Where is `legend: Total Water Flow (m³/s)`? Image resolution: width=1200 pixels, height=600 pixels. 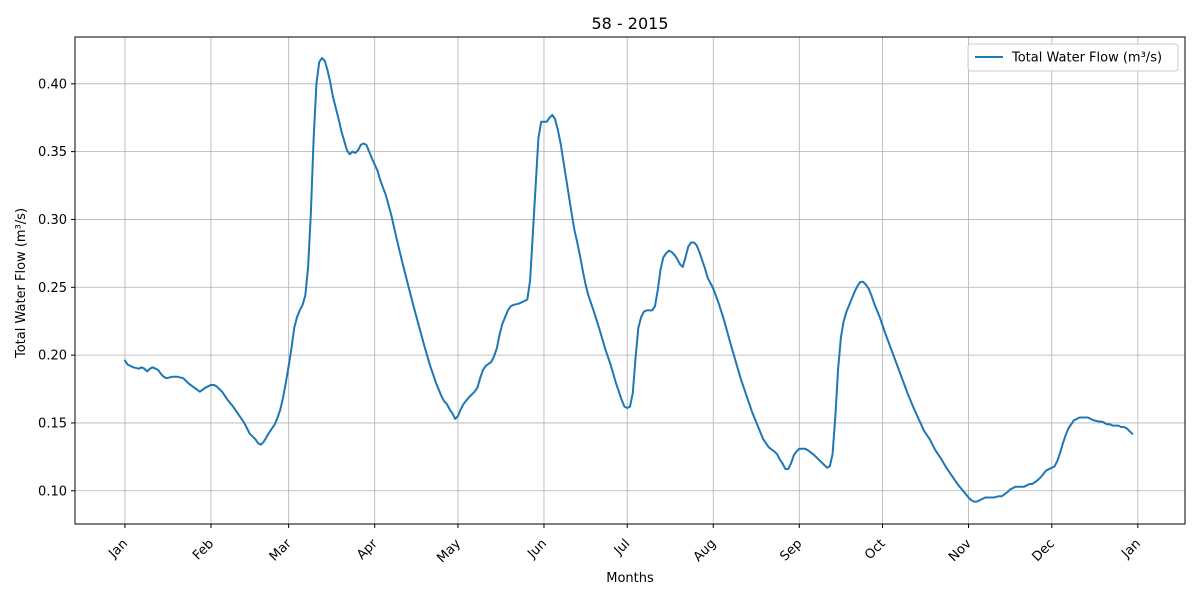 legend: Total Water Flow (m³/s) is located at coordinates (1073, 57).